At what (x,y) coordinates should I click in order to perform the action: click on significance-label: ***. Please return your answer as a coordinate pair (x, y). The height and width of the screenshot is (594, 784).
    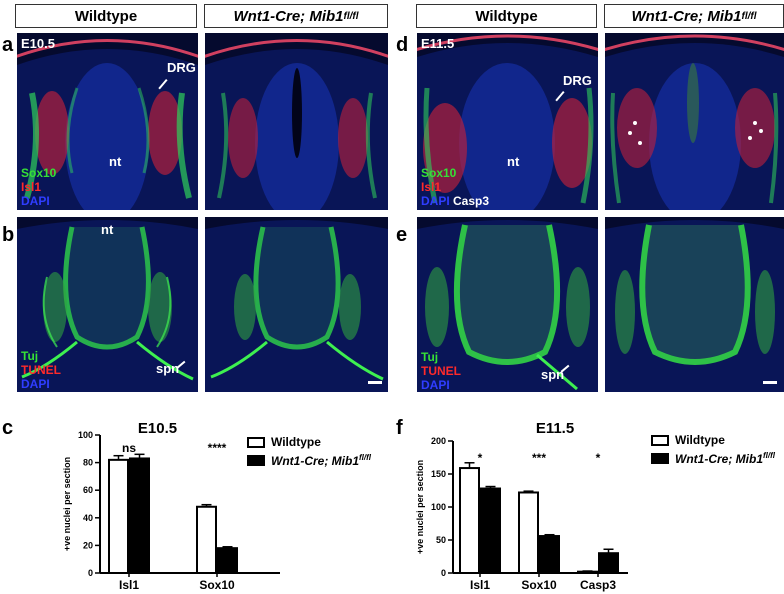
    Looking at the image, I should click on (539, 458).